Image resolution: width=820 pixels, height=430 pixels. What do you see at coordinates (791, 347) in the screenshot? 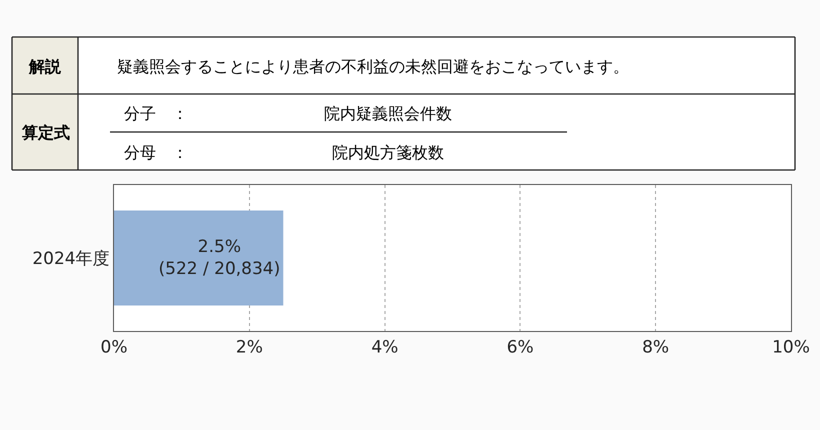
I see `x-tick-label: 10%` at bounding box center [791, 347].